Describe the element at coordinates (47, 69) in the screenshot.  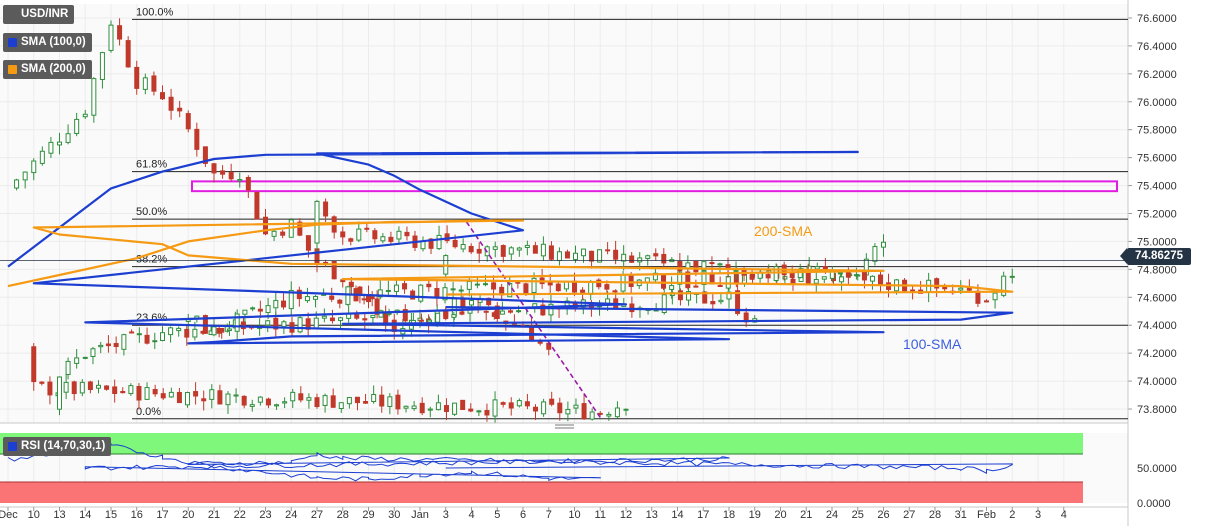
I see `sma200-legend: SMA (200,0)` at that location.